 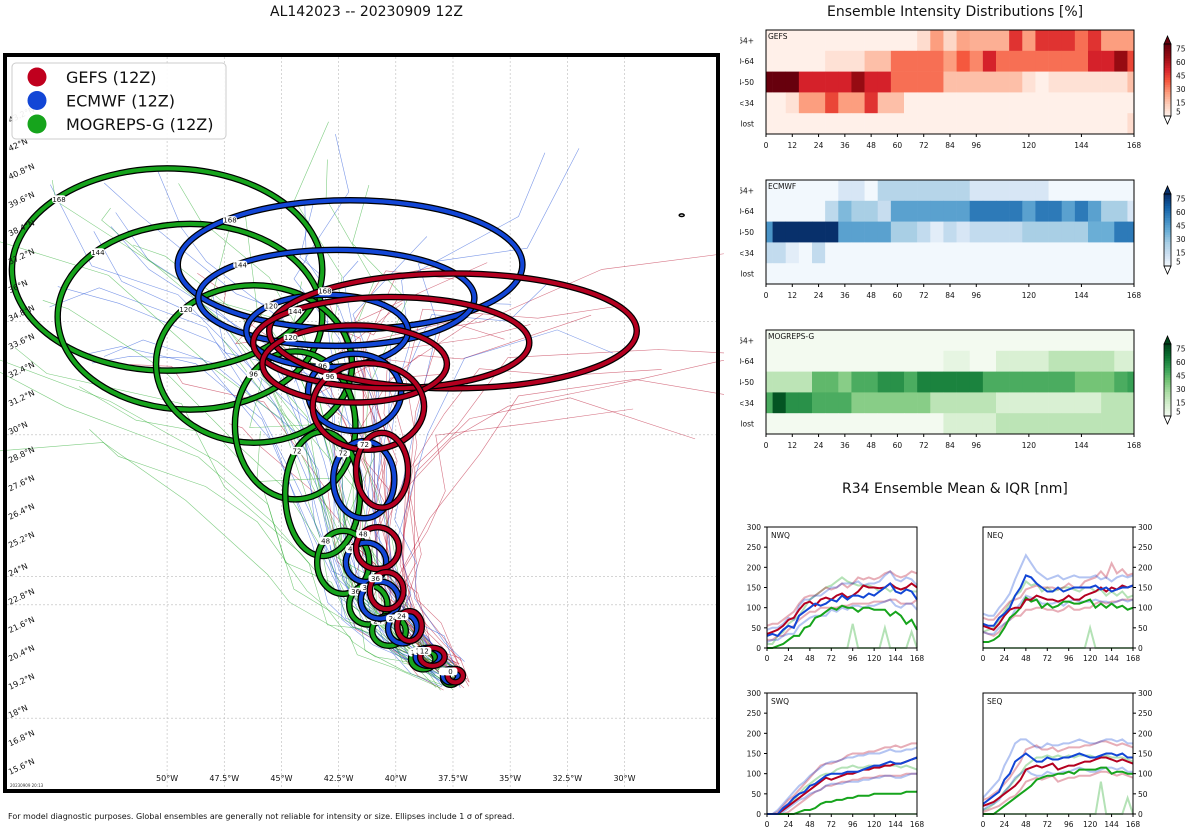 I want to click on colorbar-extend-top, so click(x=1167, y=340).